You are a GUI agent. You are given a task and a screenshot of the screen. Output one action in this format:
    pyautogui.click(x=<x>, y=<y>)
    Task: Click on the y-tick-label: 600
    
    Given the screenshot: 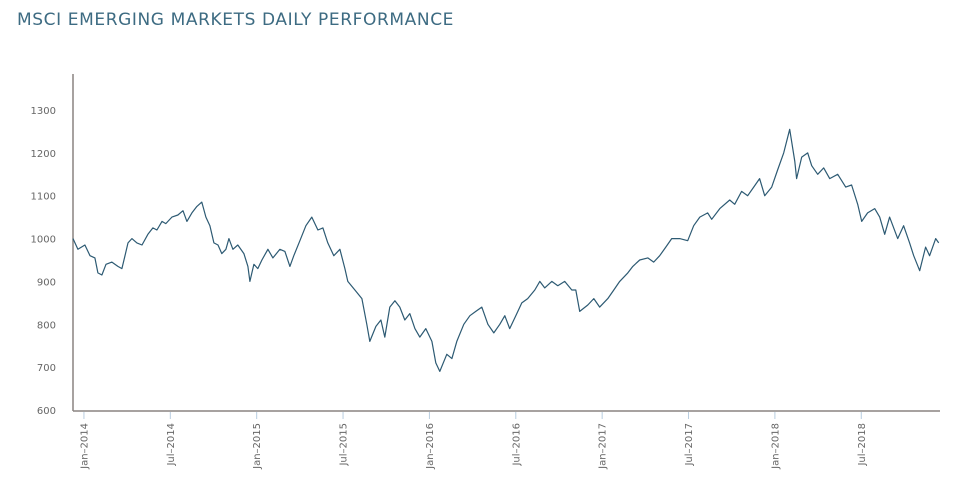 What is the action you would take?
    pyautogui.click(x=46, y=411)
    